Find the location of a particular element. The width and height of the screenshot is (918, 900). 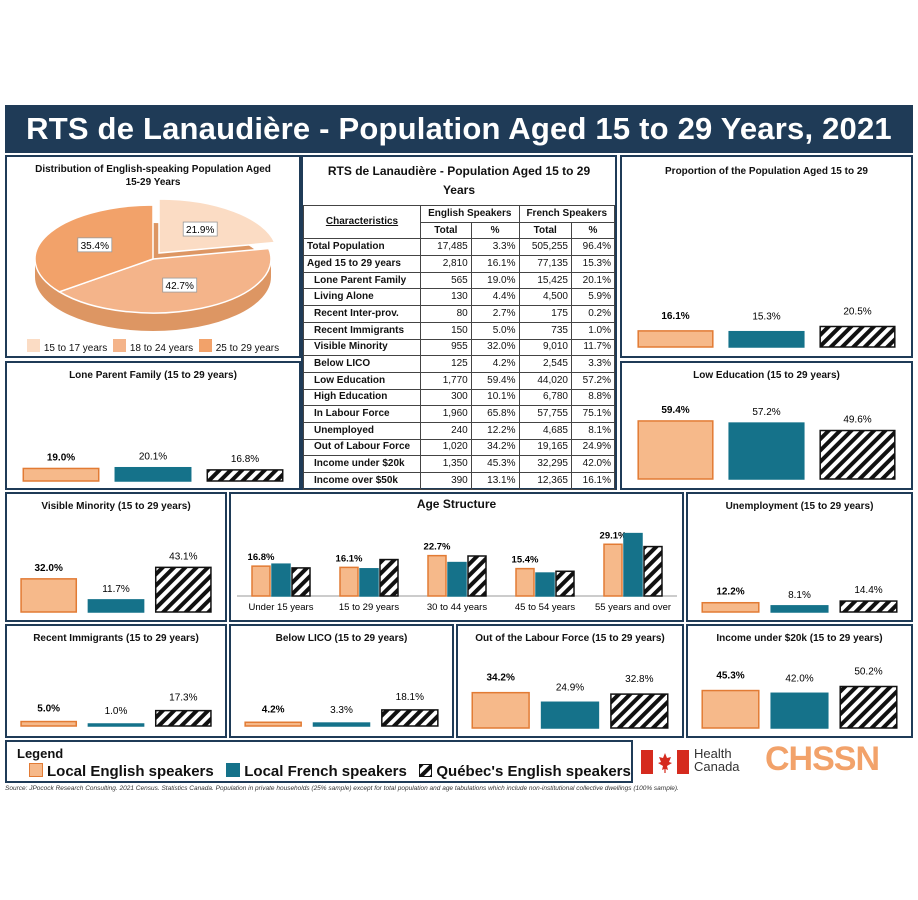

en-total: 1,960 is located at coordinates (446, 414).